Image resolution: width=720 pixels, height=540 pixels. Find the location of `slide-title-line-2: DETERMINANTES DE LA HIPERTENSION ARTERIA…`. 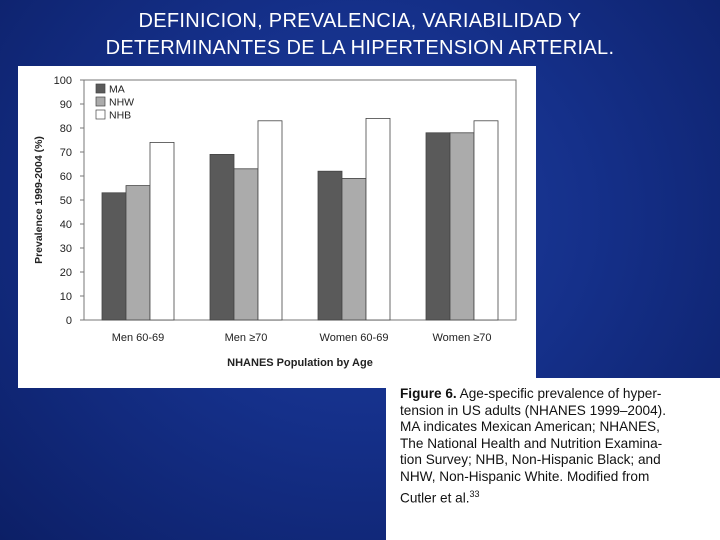

slide-title-line-2: DETERMINANTES DE LA HIPERTENSION ARTERIA… is located at coordinates (360, 48).